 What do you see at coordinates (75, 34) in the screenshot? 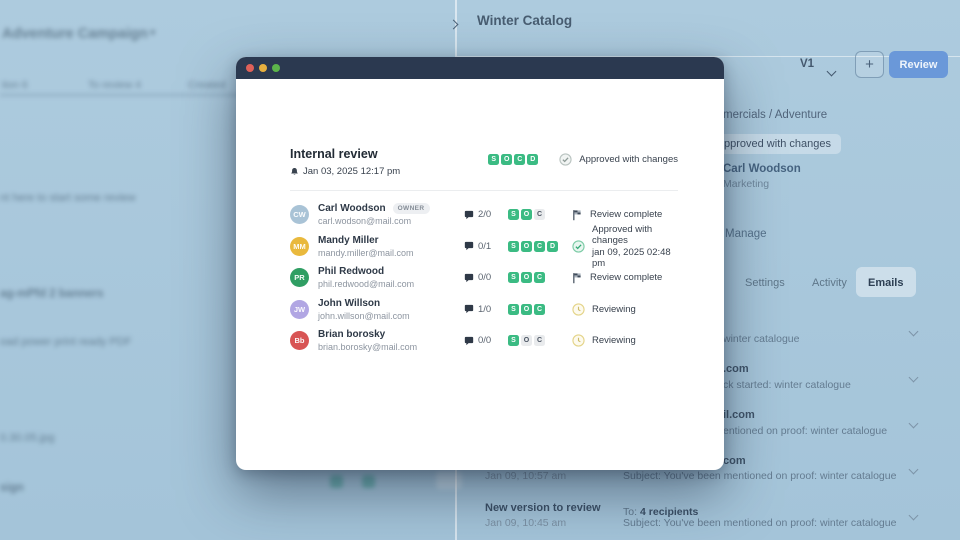
I see `campaign-title: Adventure Campaign` at bounding box center [75, 34].